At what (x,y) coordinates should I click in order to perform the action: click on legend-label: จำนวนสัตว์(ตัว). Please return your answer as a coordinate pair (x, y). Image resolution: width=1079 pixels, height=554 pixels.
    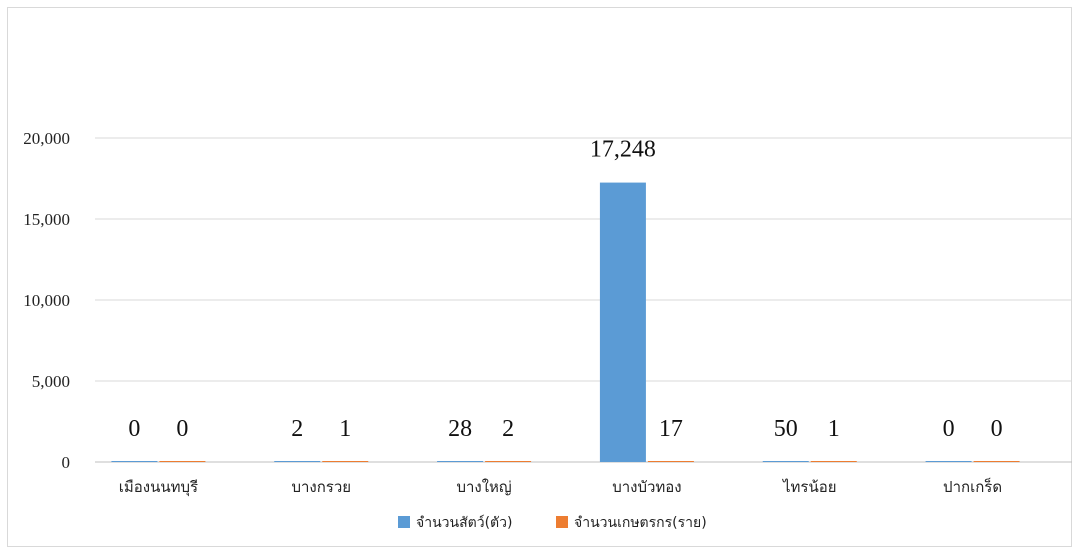
    Looking at the image, I should click on (464, 522).